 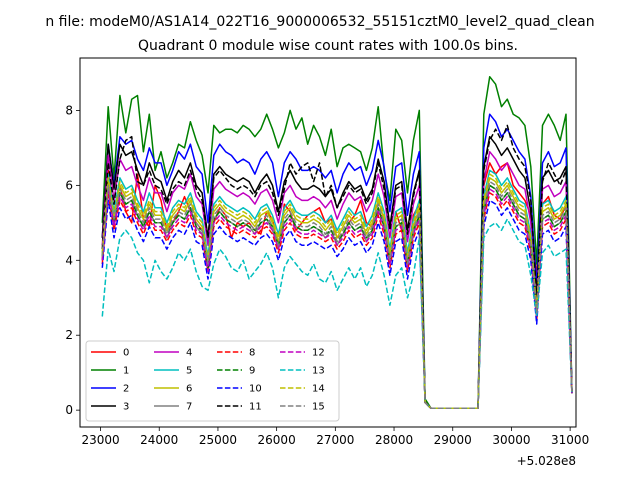 What do you see at coordinates (159, 440) in the screenshot?
I see `x-tick-label: 24000` at bounding box center [159, 440].